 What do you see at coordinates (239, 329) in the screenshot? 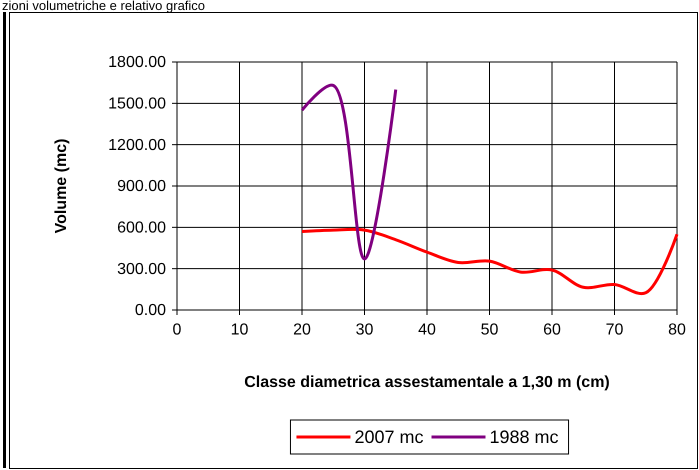
I see `x-tick-label: 10` at bounding box center [239, 329].